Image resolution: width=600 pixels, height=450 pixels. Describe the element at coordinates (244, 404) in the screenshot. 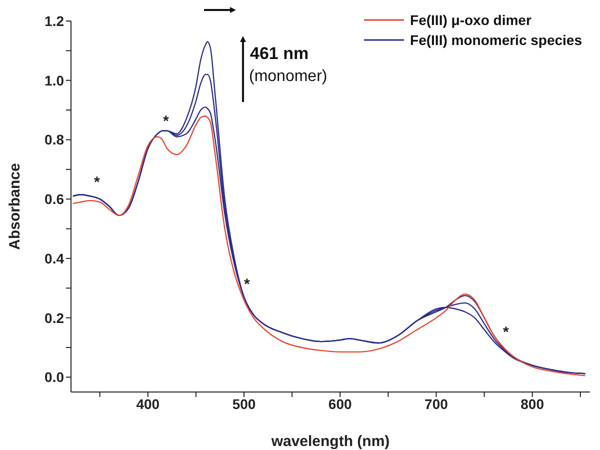

I see `x-tick-label: 500` at that location.